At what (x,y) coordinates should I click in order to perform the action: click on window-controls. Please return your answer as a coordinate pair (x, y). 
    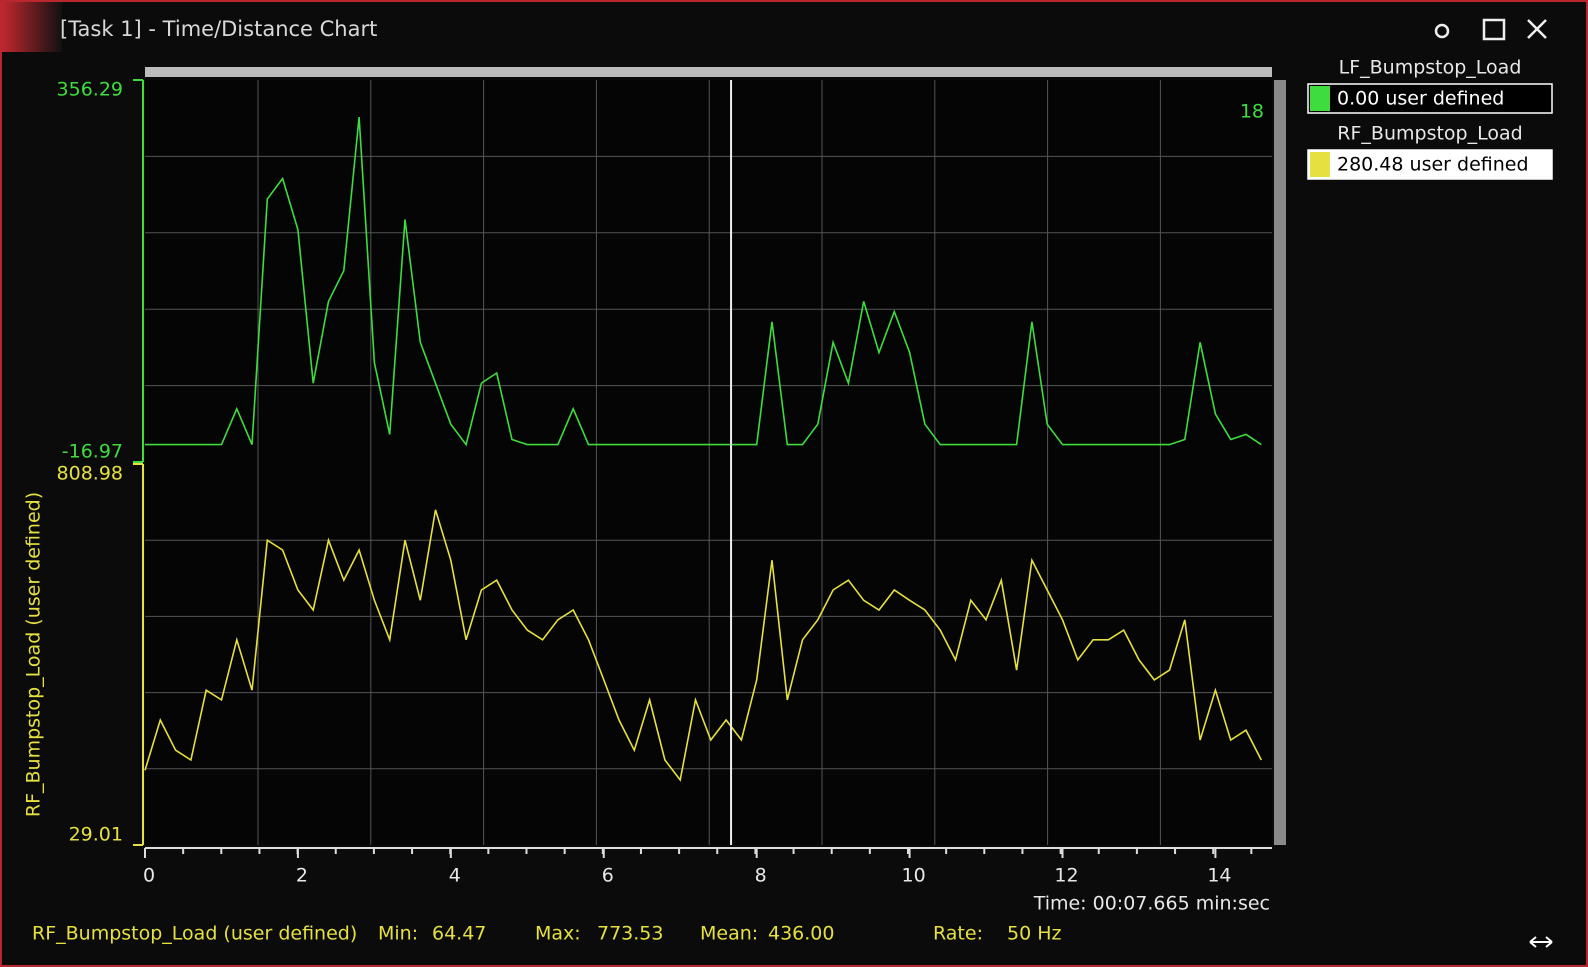
    Looking at the image, I should click on (1490, 29).